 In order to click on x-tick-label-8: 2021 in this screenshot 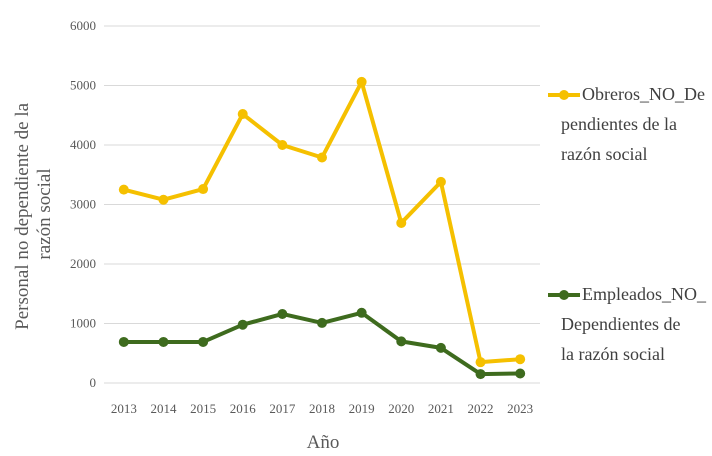, I will do `click(441, 408)`.